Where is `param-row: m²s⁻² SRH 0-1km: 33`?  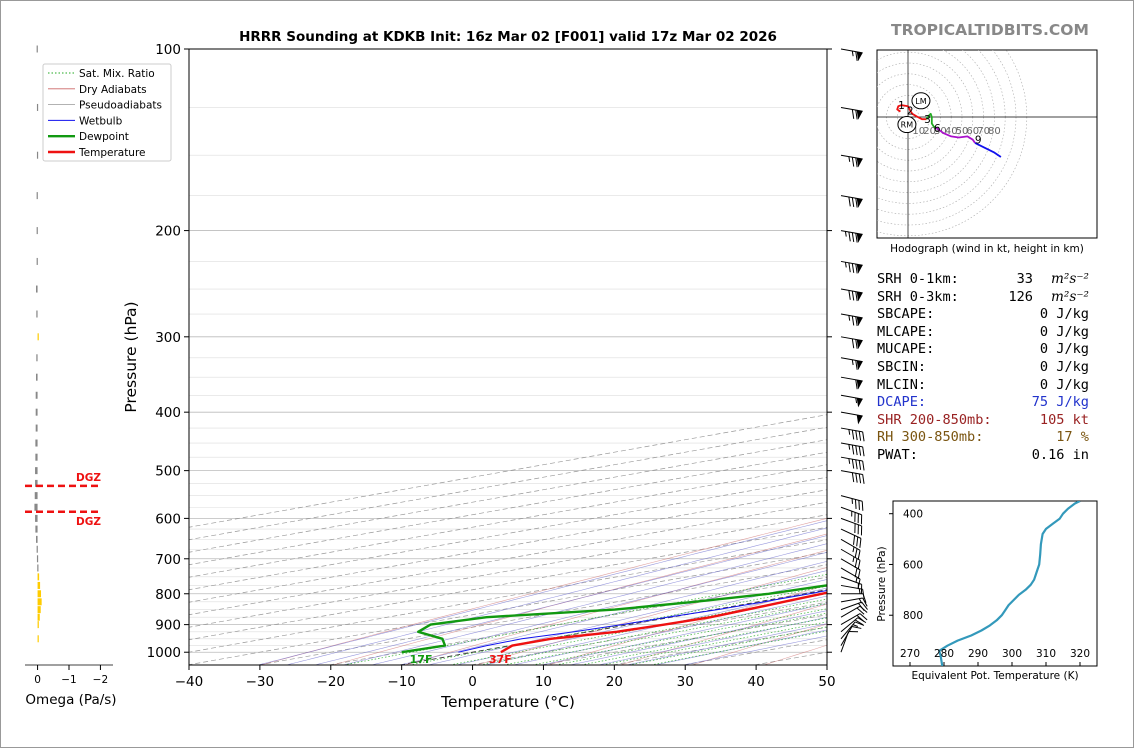 param-row: m²s⁻² SRH 0-1km: 33 is located at coordinates (987, 280).